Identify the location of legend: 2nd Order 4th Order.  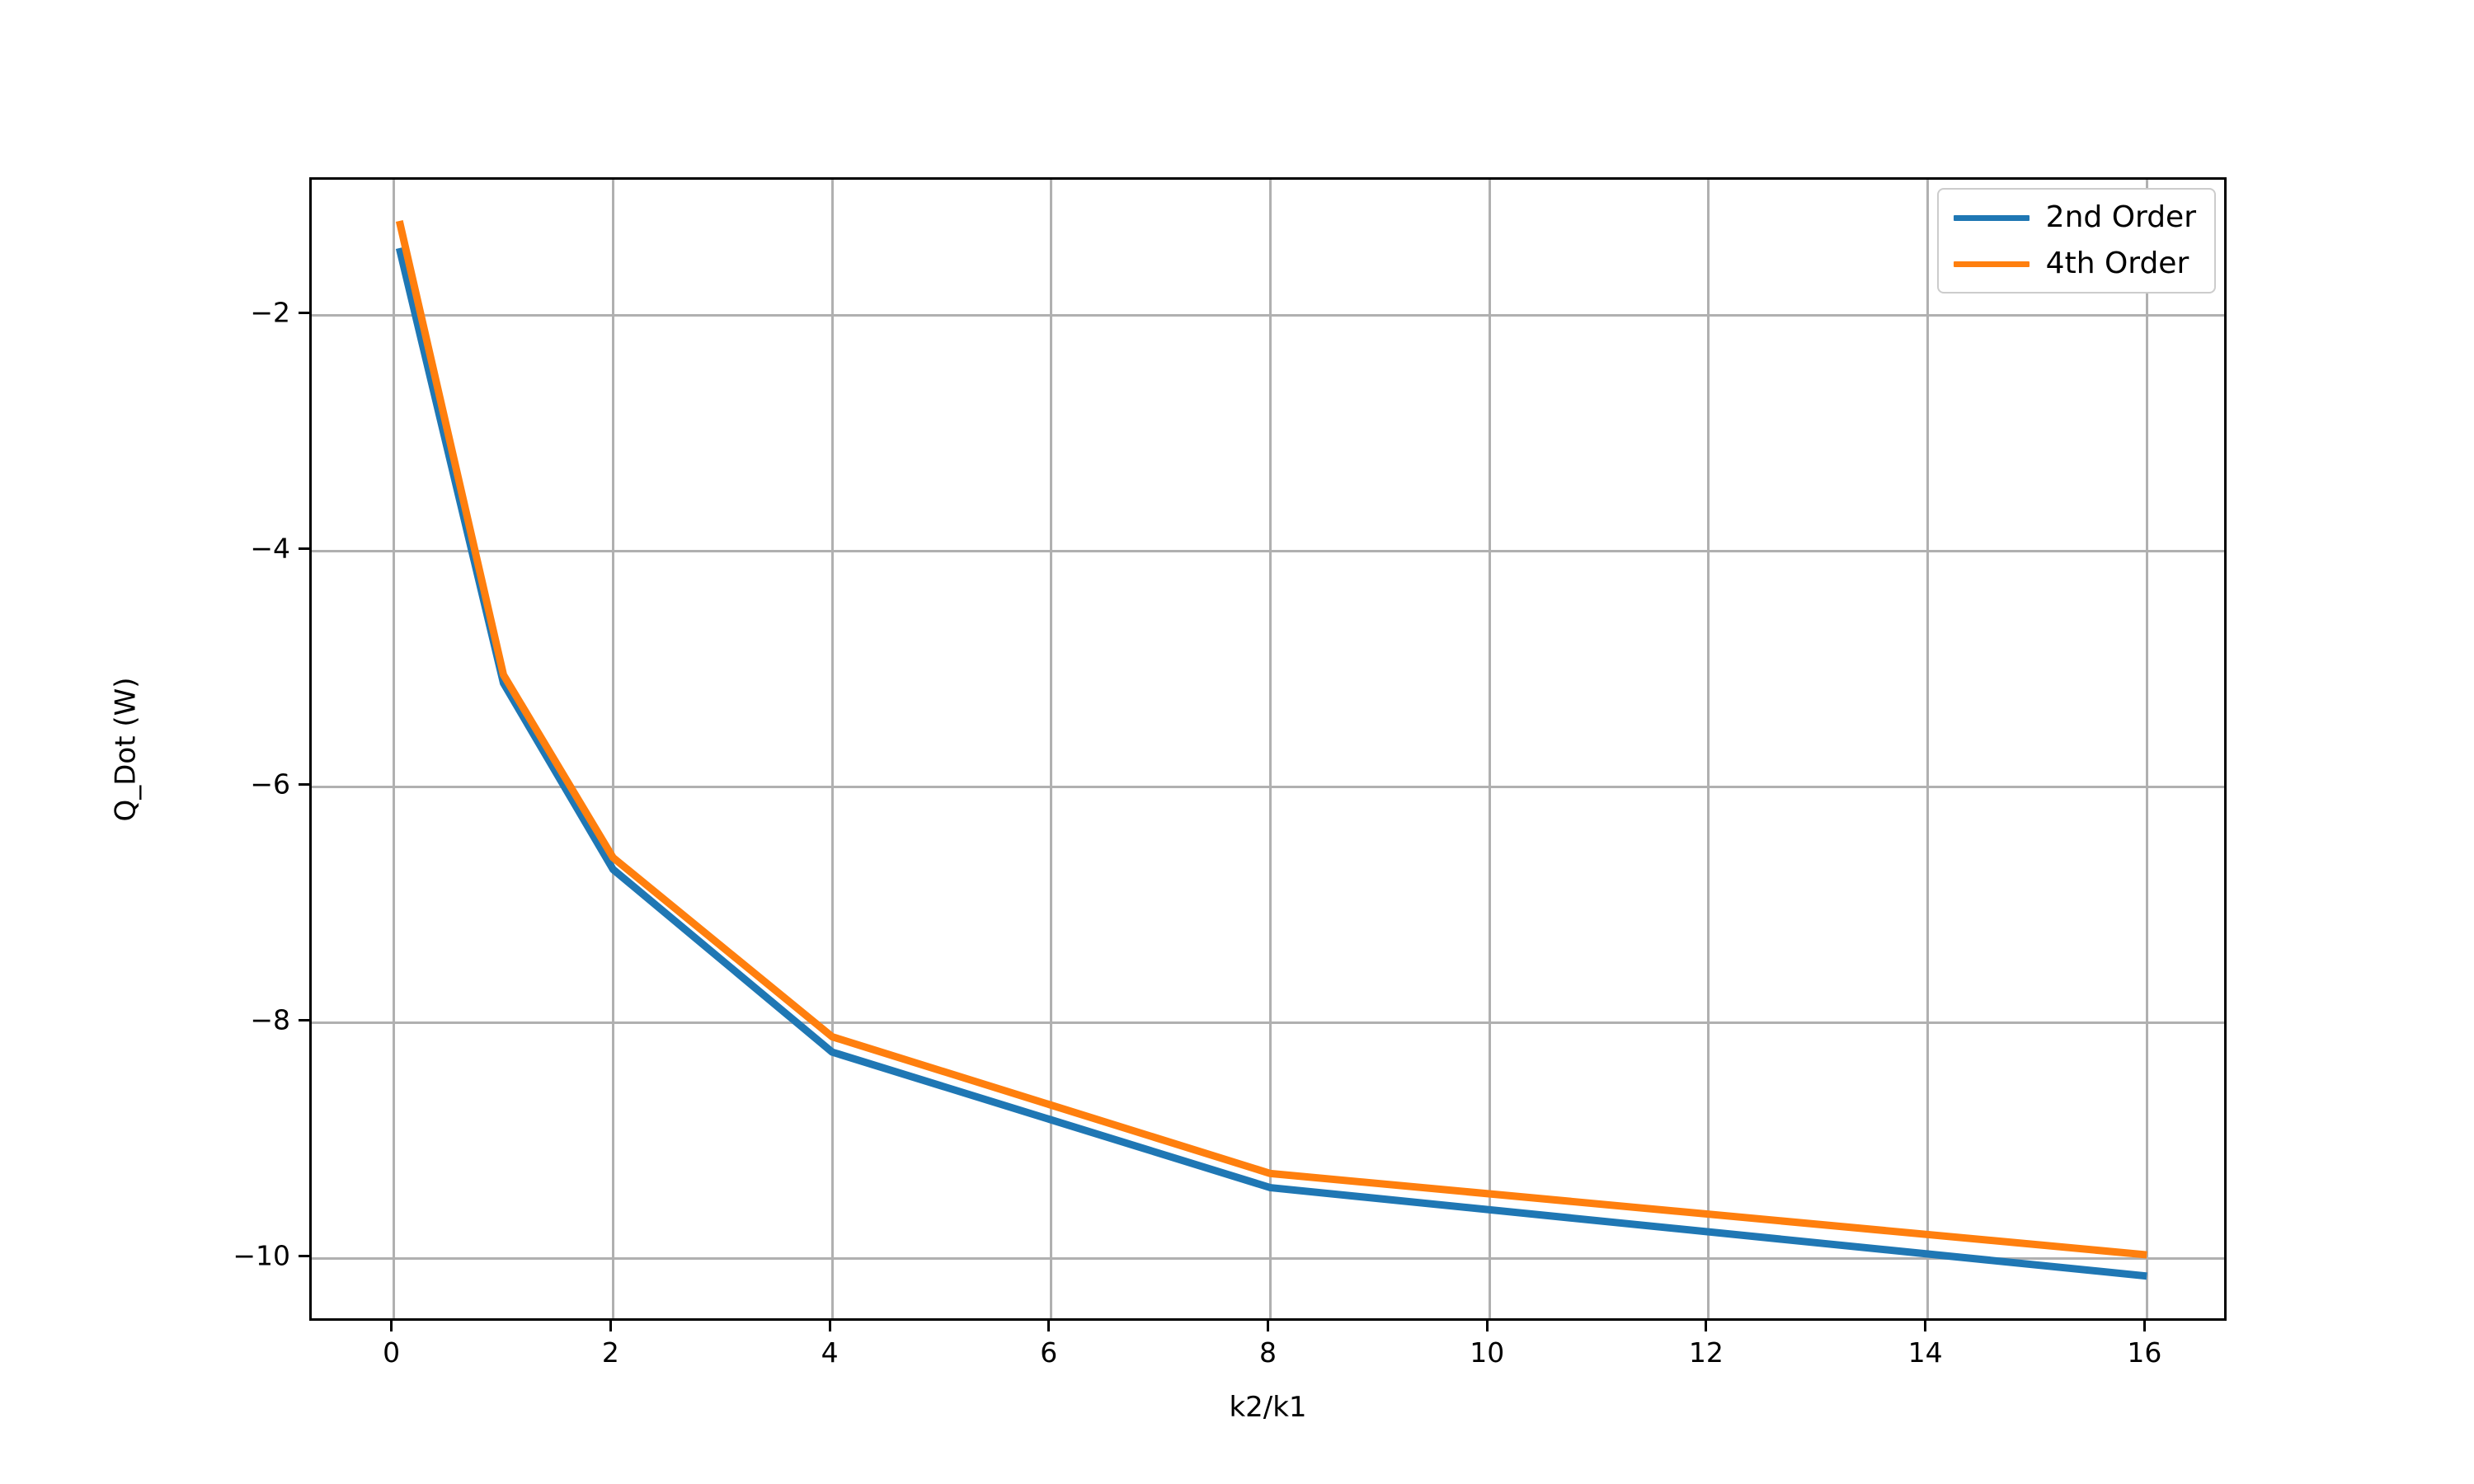
(2076, 241).